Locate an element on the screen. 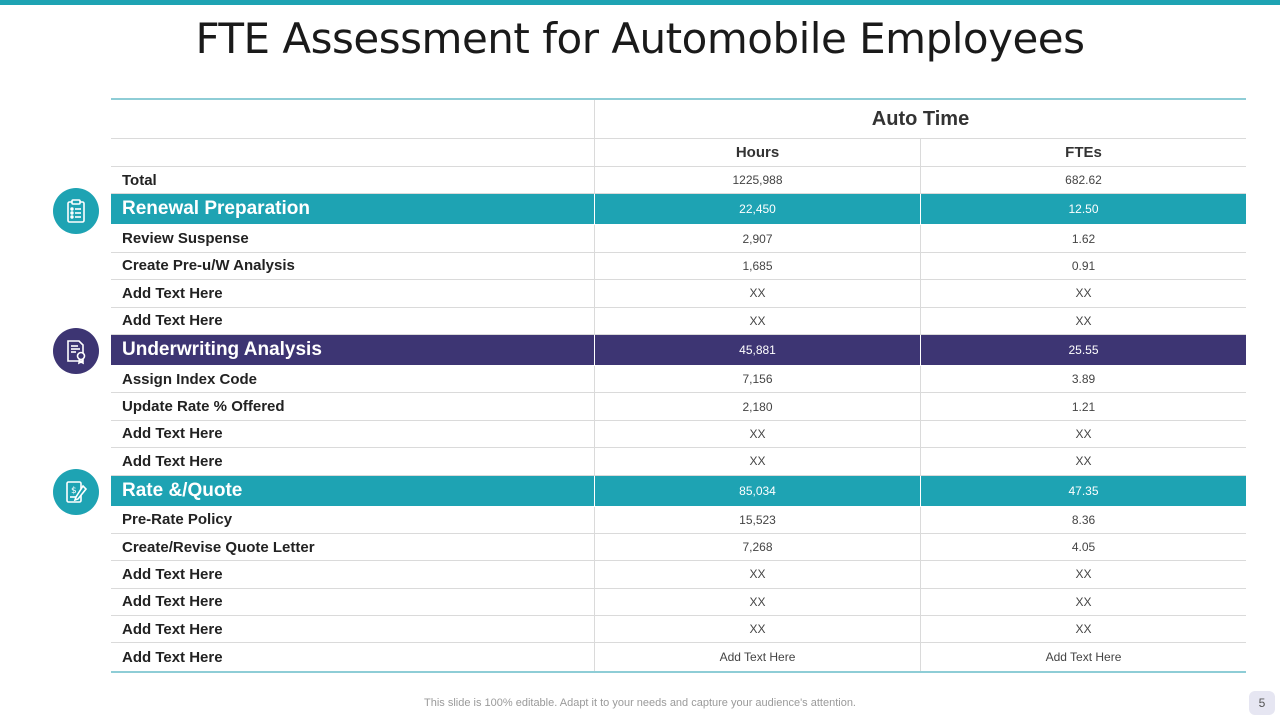 The height and width of the screenshot is (720, 1280). total-label: Total is located at coordinates (139, 180).